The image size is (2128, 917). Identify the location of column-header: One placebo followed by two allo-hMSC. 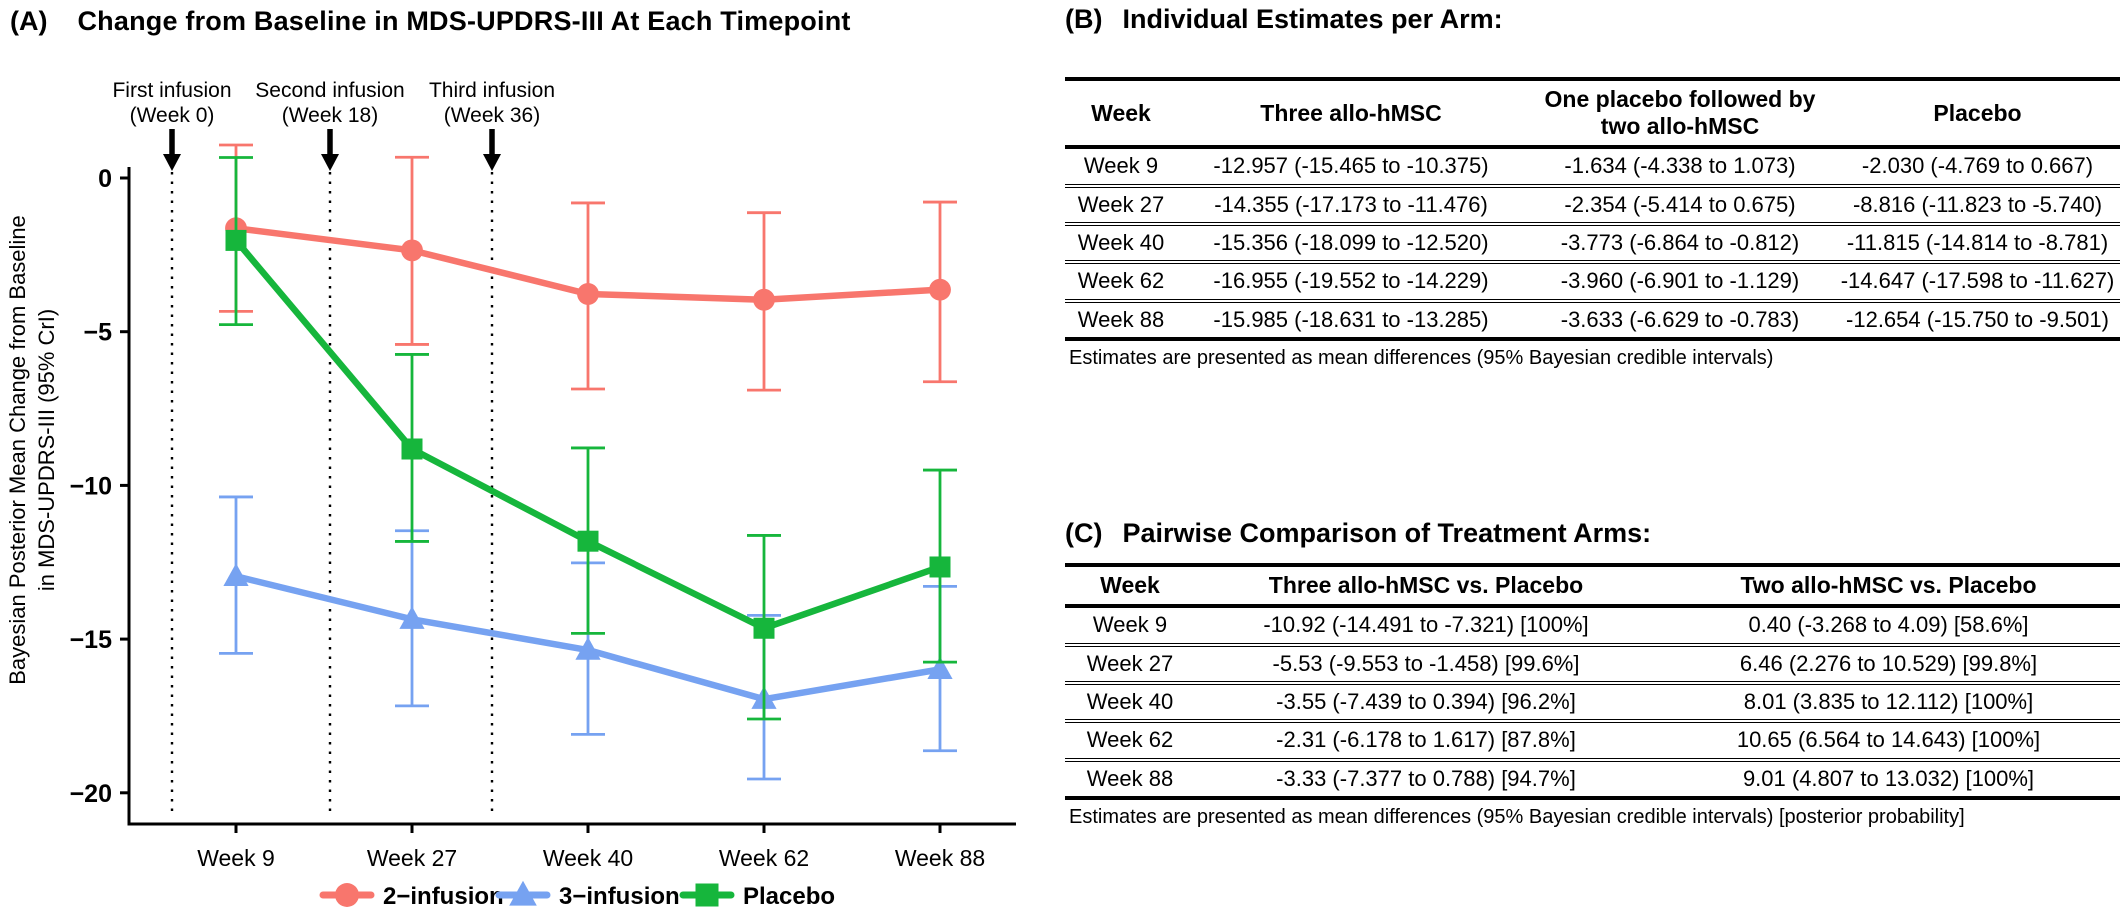
(1680, 113).